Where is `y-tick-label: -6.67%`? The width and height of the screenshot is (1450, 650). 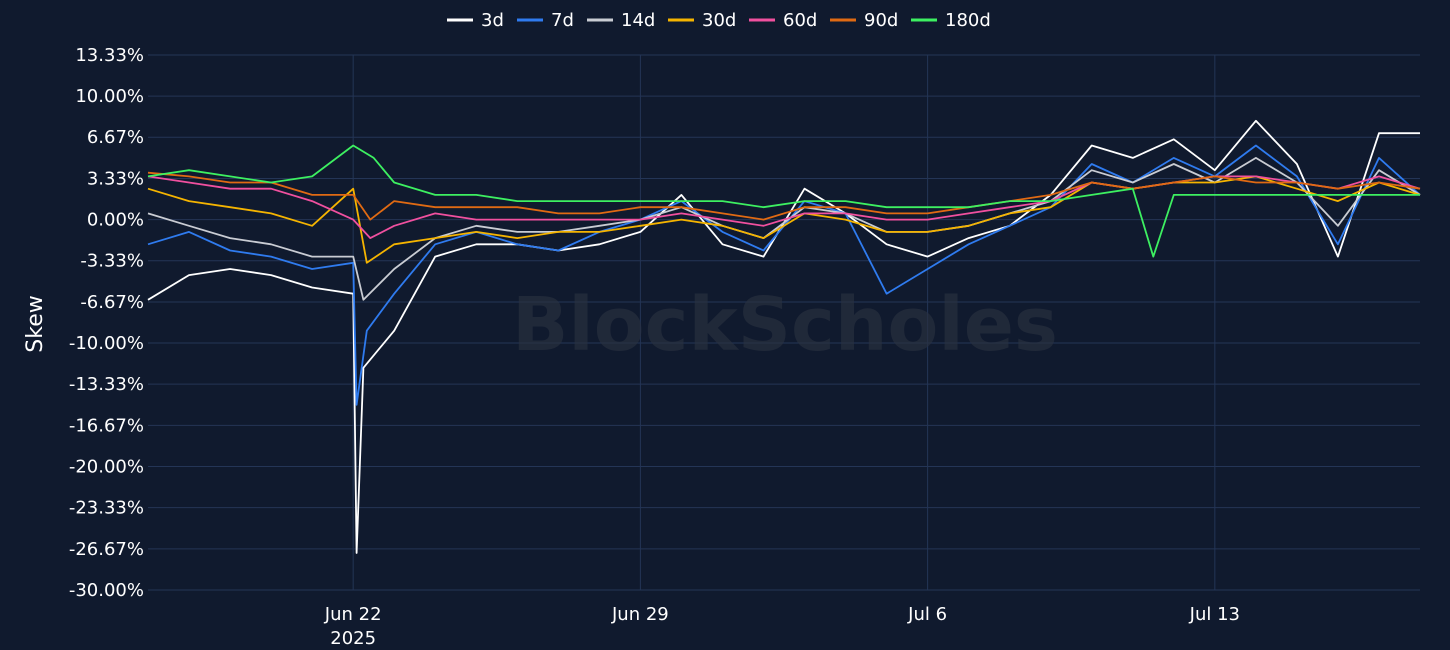
y-tick-label: -6.67% is located at coordinates (112, 302).